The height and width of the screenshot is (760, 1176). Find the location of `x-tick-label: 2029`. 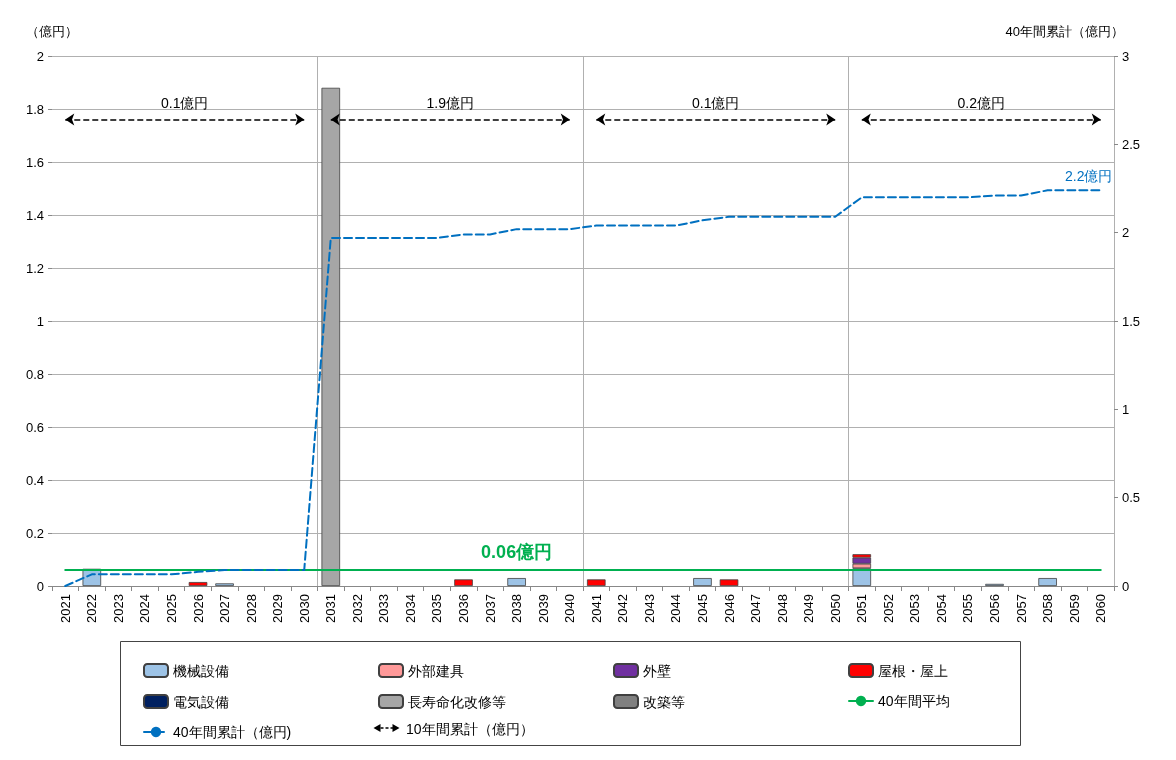

x-tick-label: 2029 is located at coordinates (278, 608).